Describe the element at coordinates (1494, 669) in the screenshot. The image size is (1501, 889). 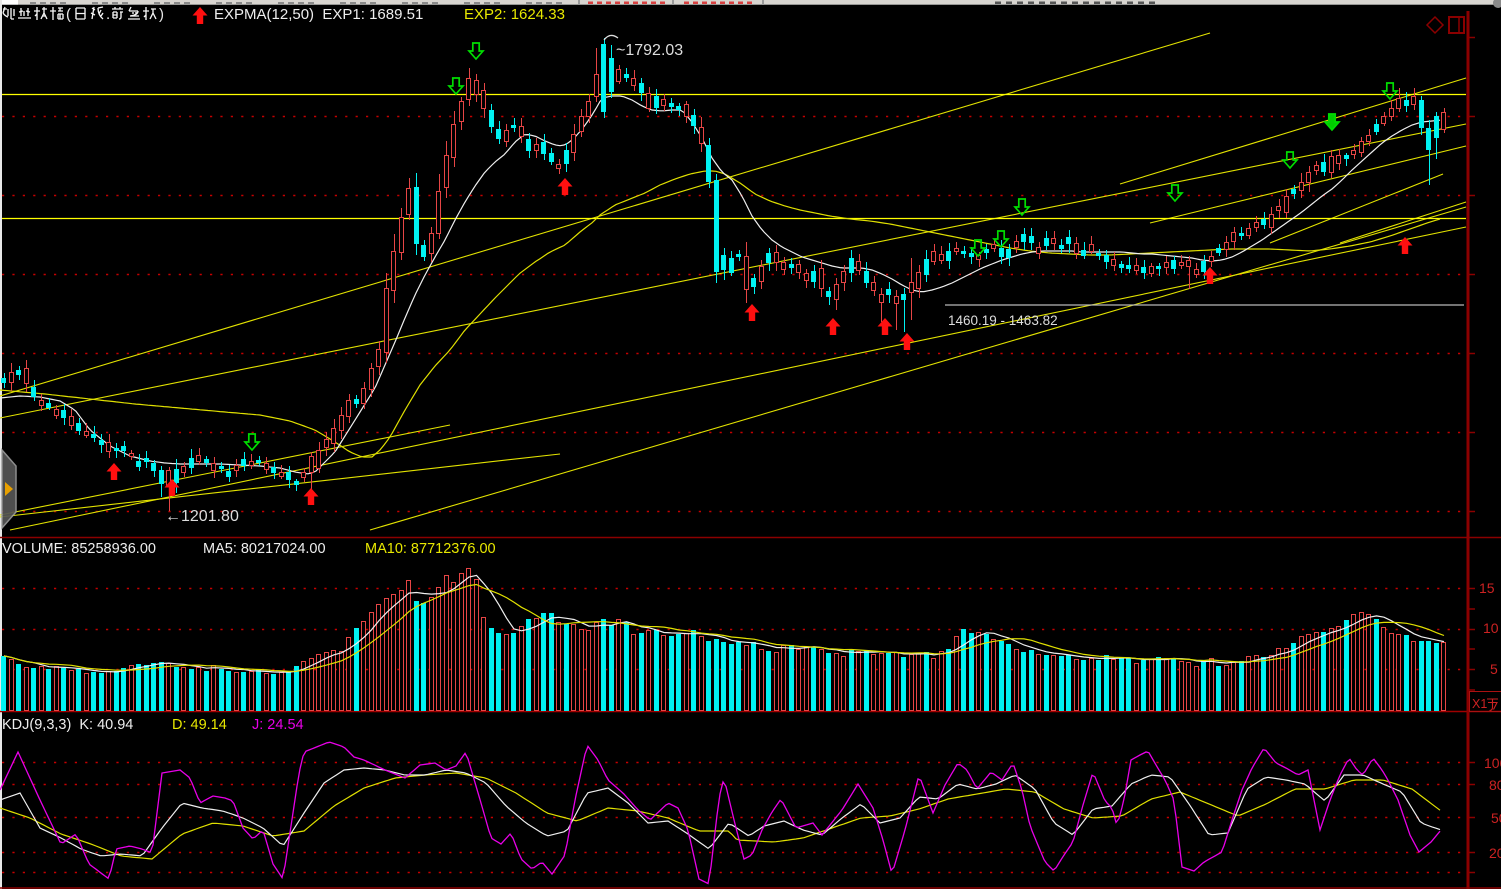
I see `svg-text: 5` at that location.